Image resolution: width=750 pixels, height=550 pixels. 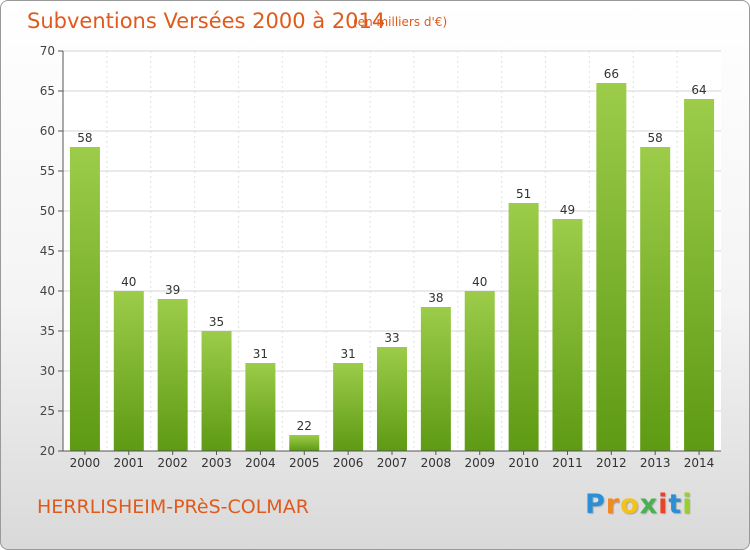 I want to click on x-tick-label: 2001, so click(x=129, y=463).